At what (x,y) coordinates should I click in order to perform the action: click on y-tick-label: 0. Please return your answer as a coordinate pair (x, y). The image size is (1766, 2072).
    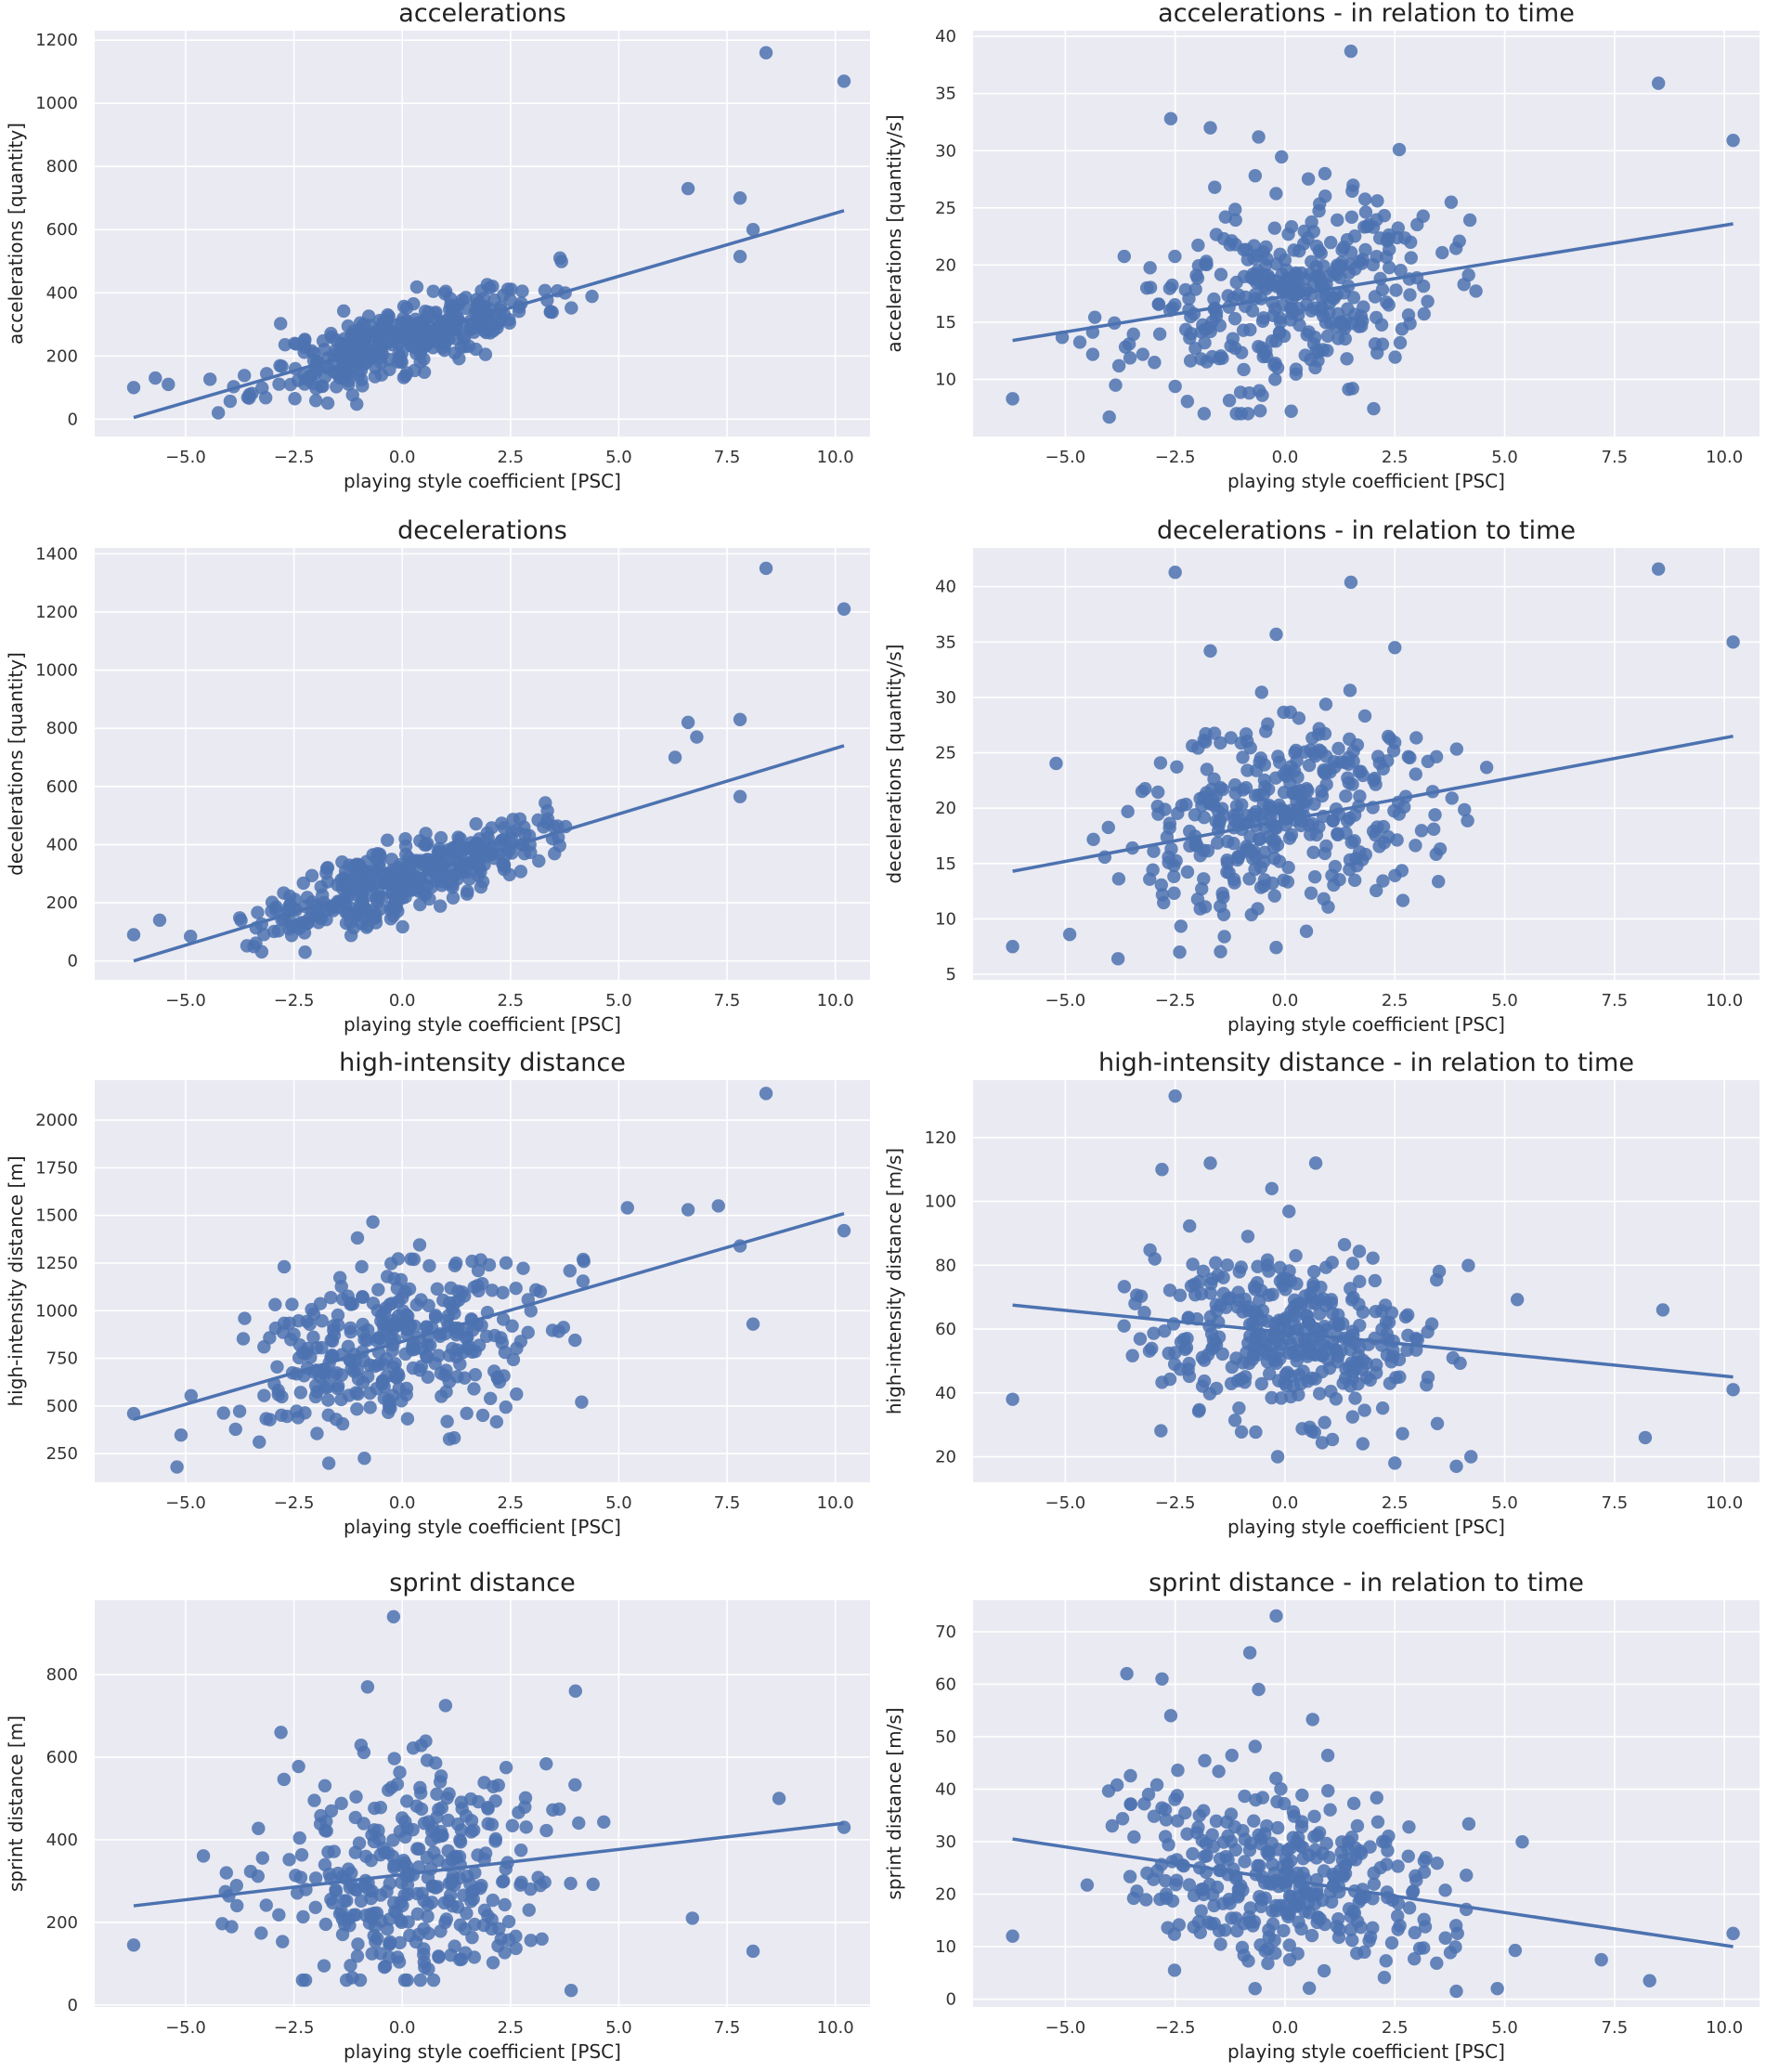
    Looking at the image, I should click on (951, 2000).